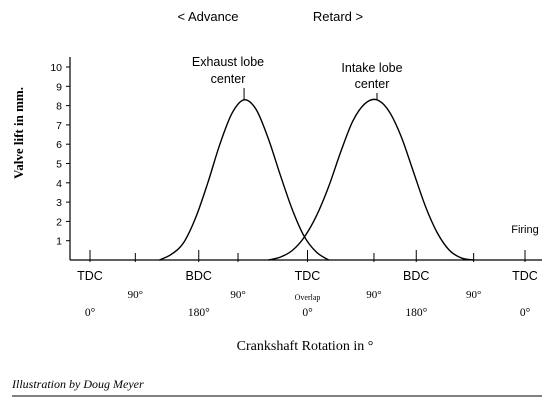  What do you see at coordinates (59, 87) in the screenshot?
I see `y-tick-label: 9` at bounding box center [59, 87].